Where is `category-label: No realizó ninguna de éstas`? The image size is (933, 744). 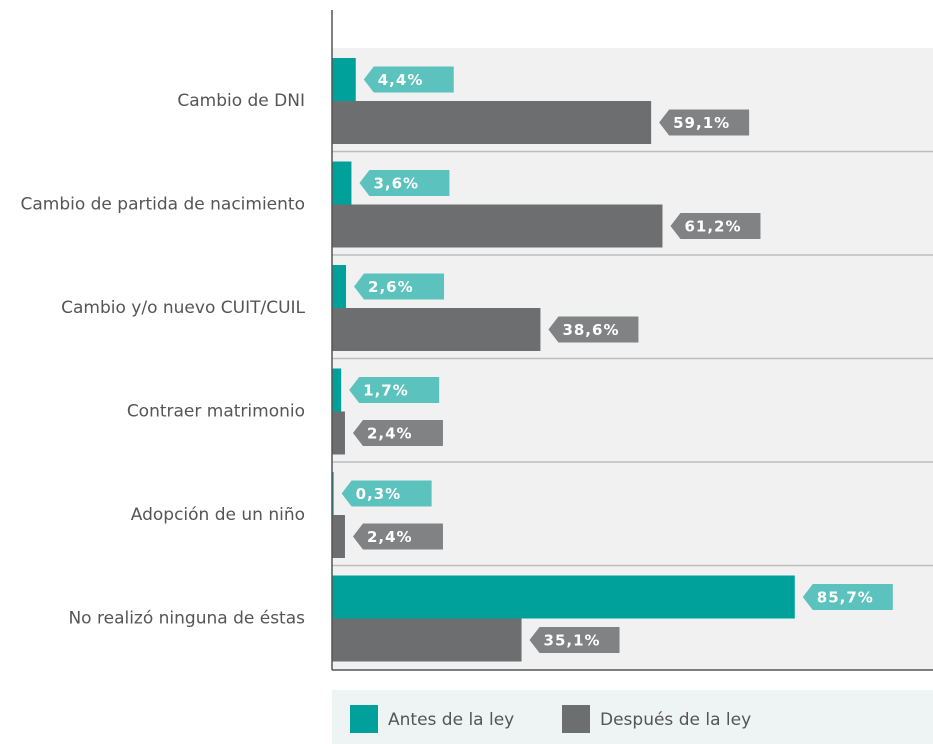 category-label: No realizó ninguna de éstas is located at coordinates (186, 619).